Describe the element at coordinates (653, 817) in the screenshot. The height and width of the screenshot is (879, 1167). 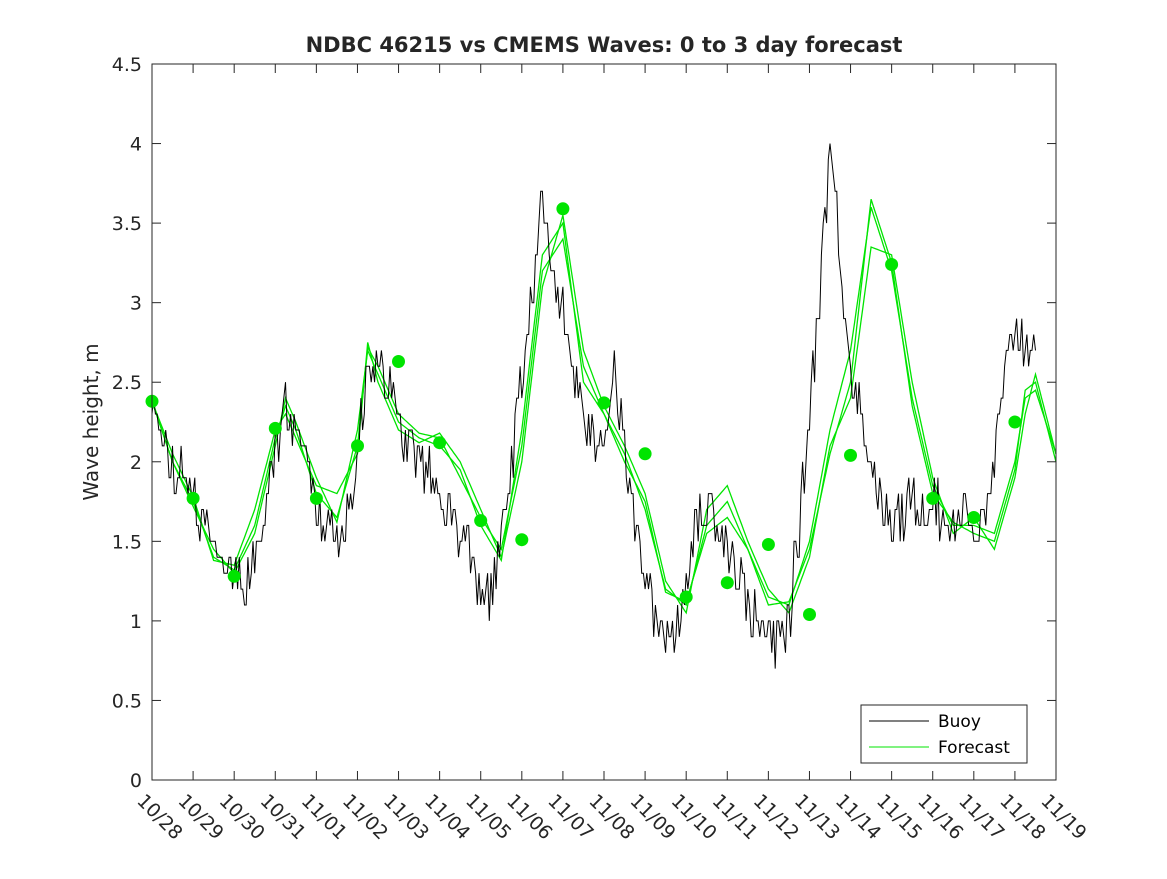
I see `x-tick-label: 11/09` at that location.